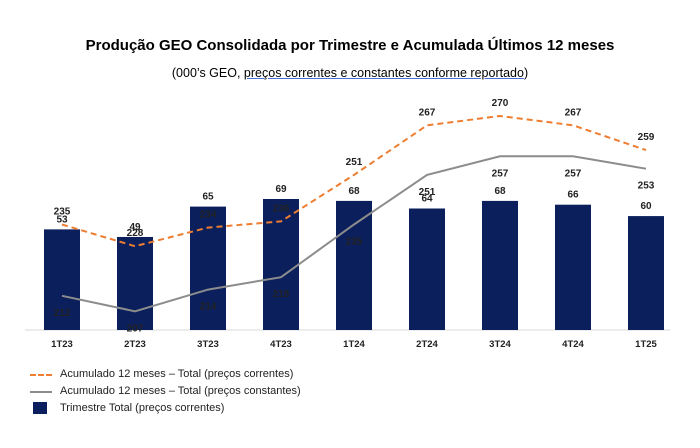 The image size is (700, 448). I want to click on bar-label-4T23: 69, so click(281, 189).